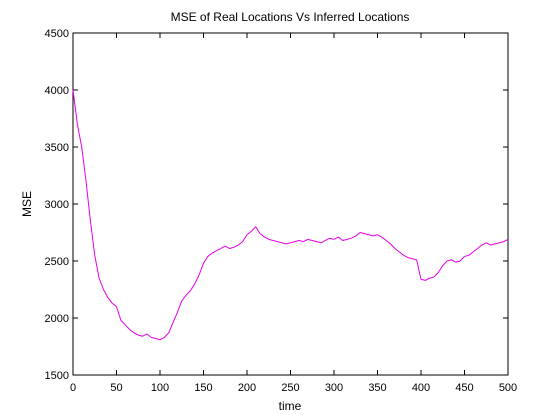 This screenshot has height=420, width=560. What do you see at coordinates (508, 388) in the screenshot?
I see `x-tick-label: 500` at bounding box center [508, 388].